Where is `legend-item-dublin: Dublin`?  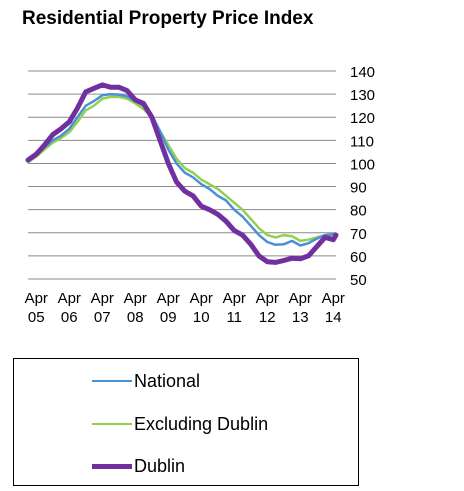
legend-item-dublin: Dublin is located at coordinates (138, 466).